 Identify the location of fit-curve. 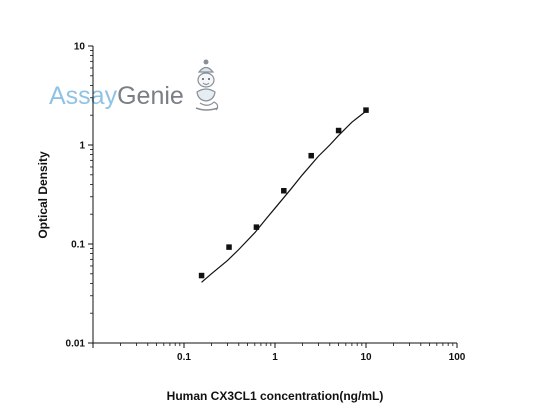
(284, 196).